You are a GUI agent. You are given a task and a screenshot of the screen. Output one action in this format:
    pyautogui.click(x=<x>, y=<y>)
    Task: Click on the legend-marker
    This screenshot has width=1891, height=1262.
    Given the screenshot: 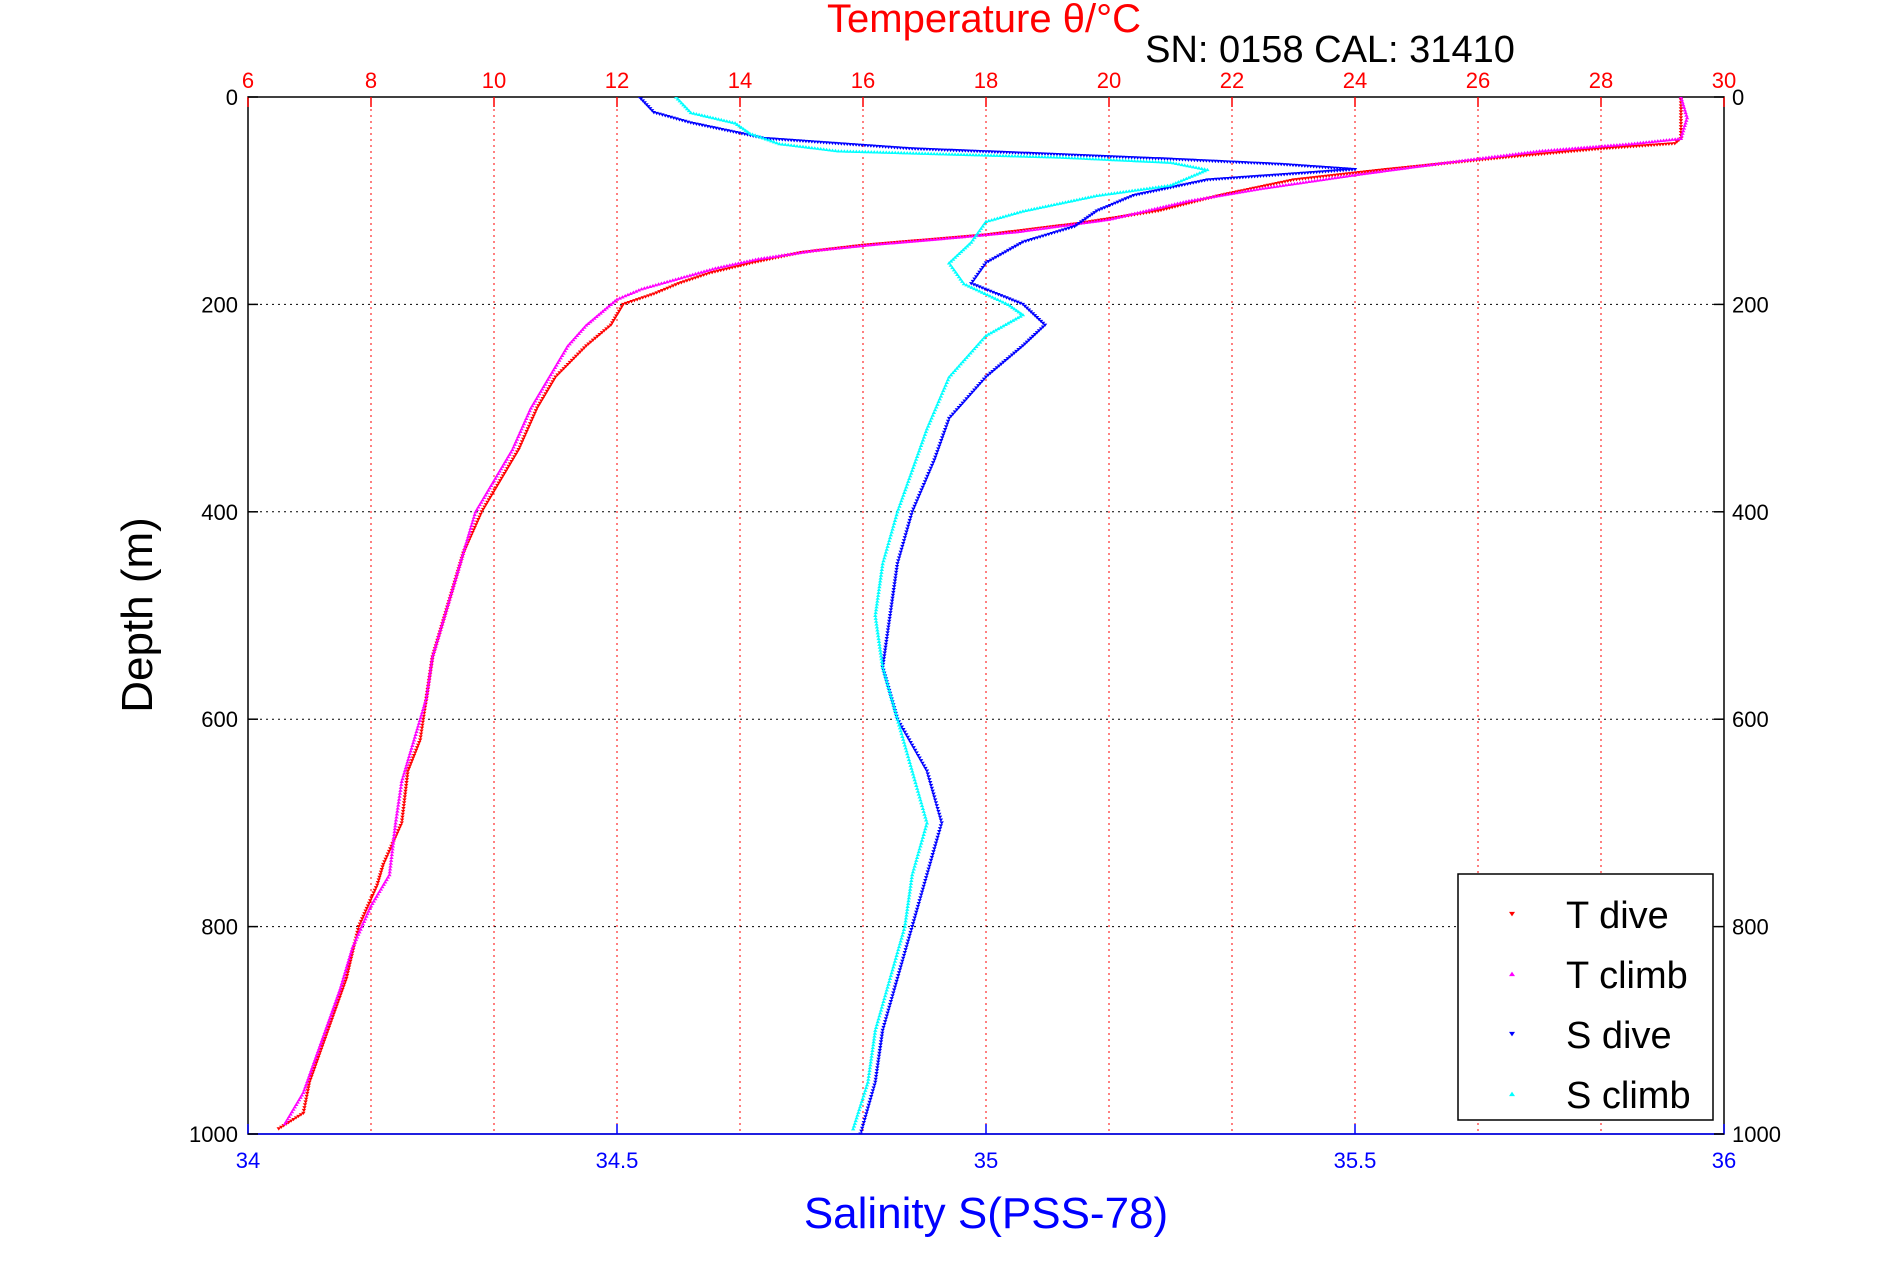 What is the action you would take?
    pyautogui.click(x=1512, y=1094)
    